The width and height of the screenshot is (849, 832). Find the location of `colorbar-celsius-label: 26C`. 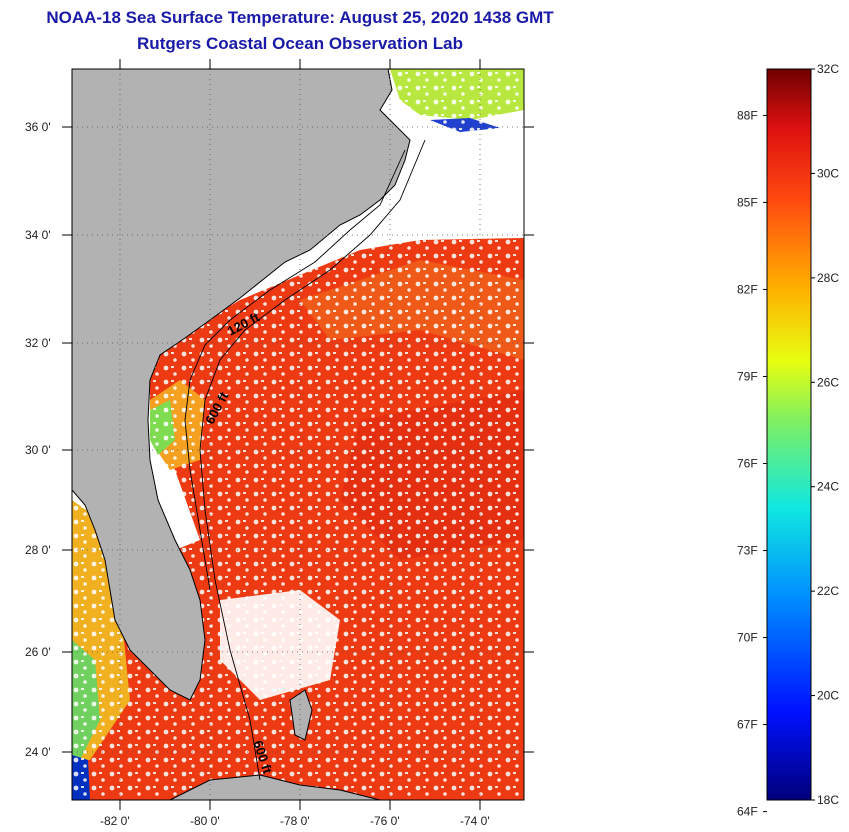

colorbar-celsius-label: 26C is located at coordinates (828, 382).